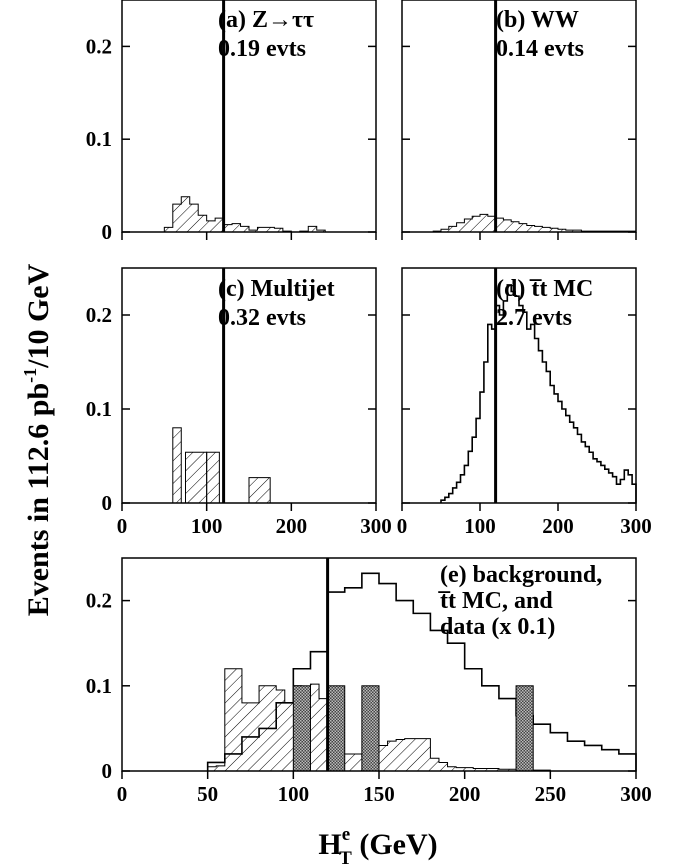  Describe the element at coordinates (534, 318) in the screenshot. I see `panel-label-d-line-1: 2.7 evts` at that location.